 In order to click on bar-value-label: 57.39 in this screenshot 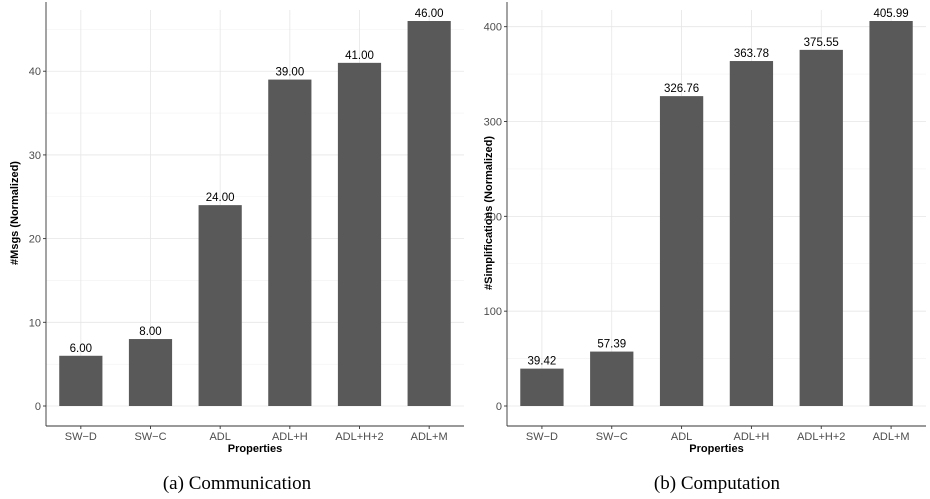, I will do `click(611, 345)`.